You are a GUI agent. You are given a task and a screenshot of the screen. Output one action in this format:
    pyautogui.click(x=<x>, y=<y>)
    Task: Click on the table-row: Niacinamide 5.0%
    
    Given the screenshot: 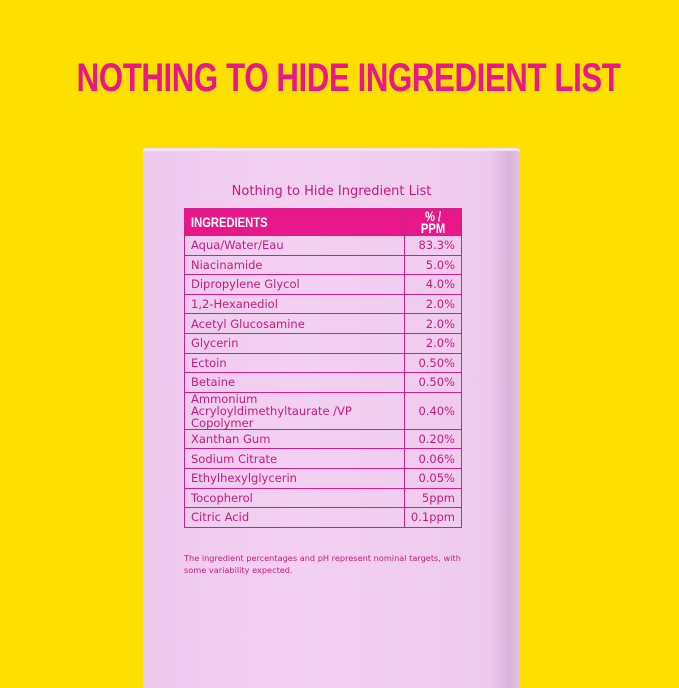 What is the action you would take?
    pyautogui.click(x=323, y=265)
    